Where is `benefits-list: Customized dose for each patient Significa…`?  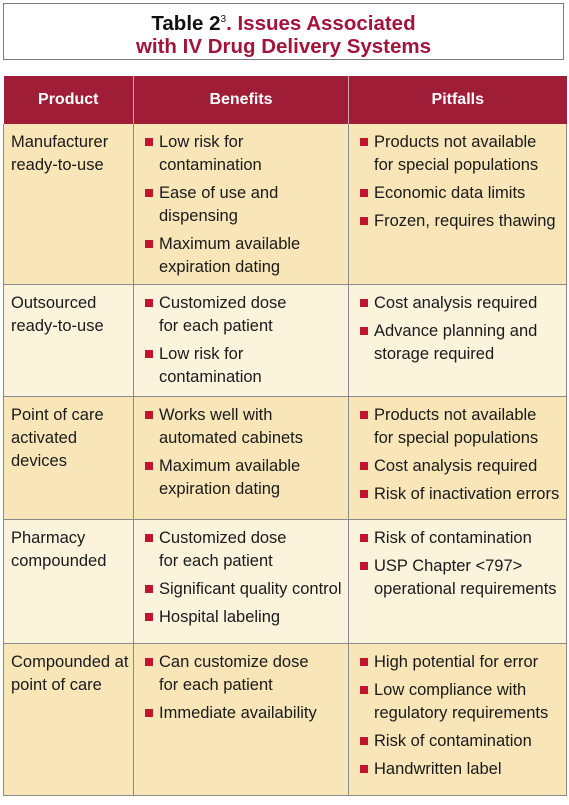 benefits-list: Customized dose for each patient Significa… is located at coordinates (241, 574).